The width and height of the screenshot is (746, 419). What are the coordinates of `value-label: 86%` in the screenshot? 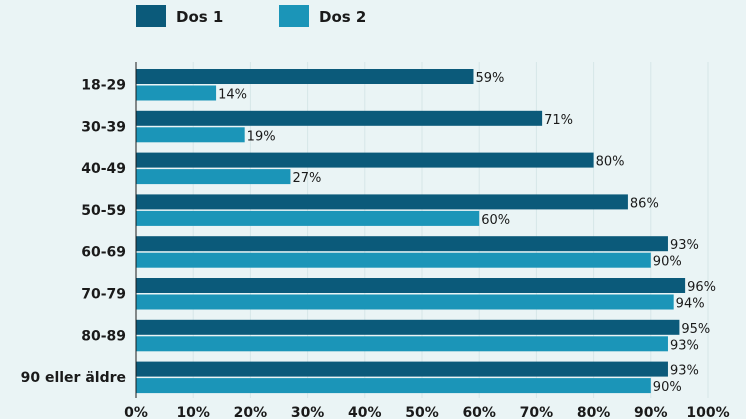 It's located at (644, 203).